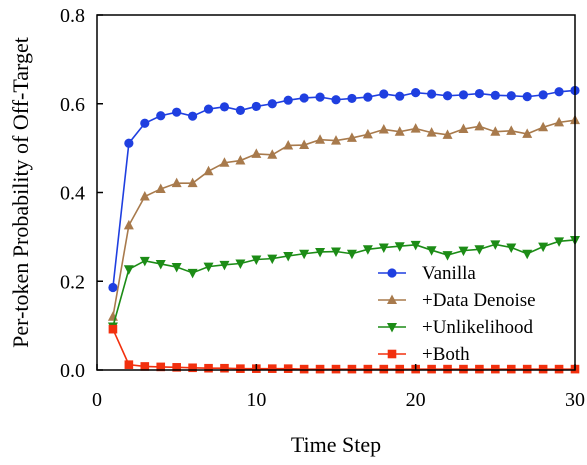 The width and height of the screenshot is (587, 465). I want to click on legend-item: +Unlikelihood, so click(455, 327).